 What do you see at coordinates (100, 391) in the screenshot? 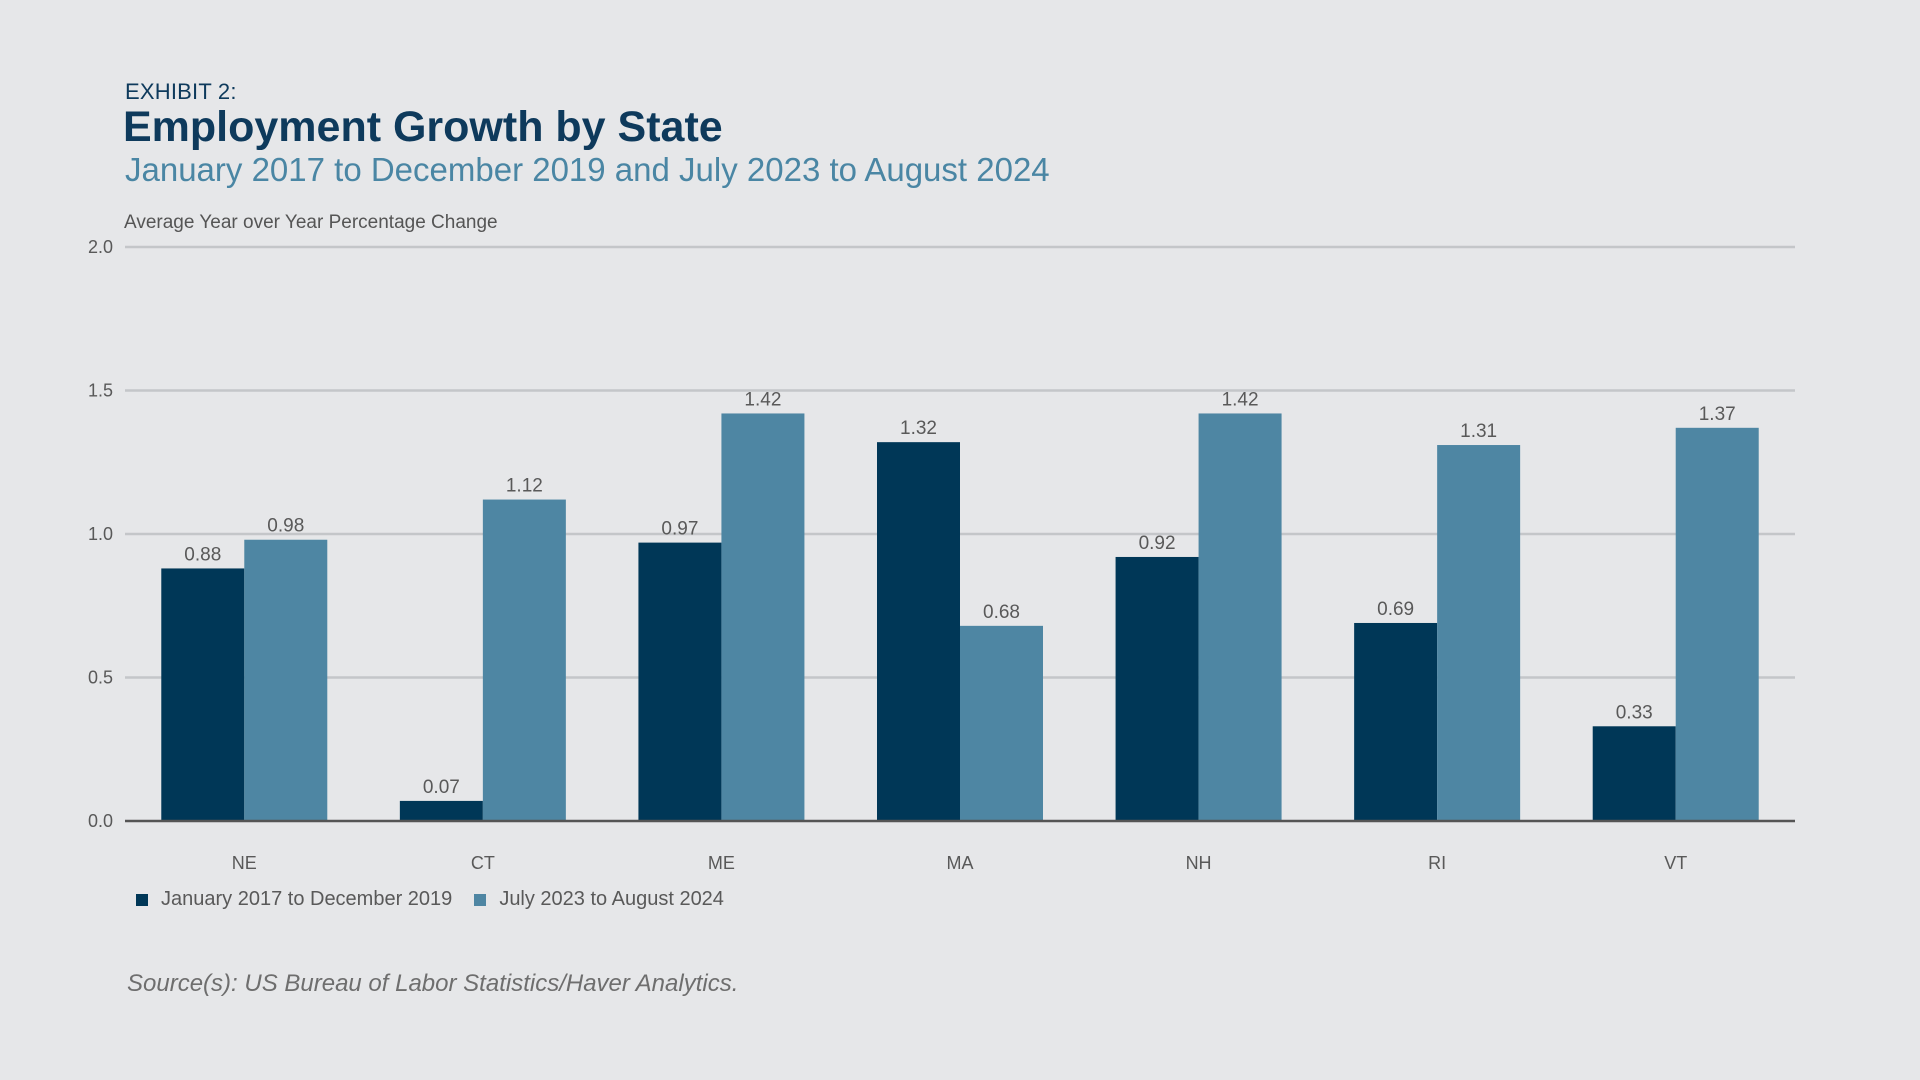
I see `y-tick-label: 1.5` at bounding box center [100, 391].